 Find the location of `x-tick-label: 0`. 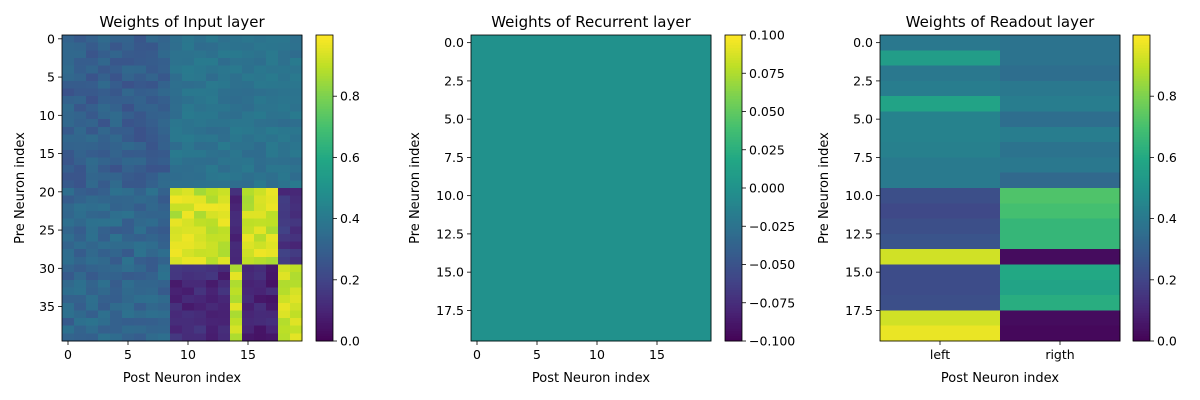

x-tick-label: 0 is located at coordinates (477, 354).